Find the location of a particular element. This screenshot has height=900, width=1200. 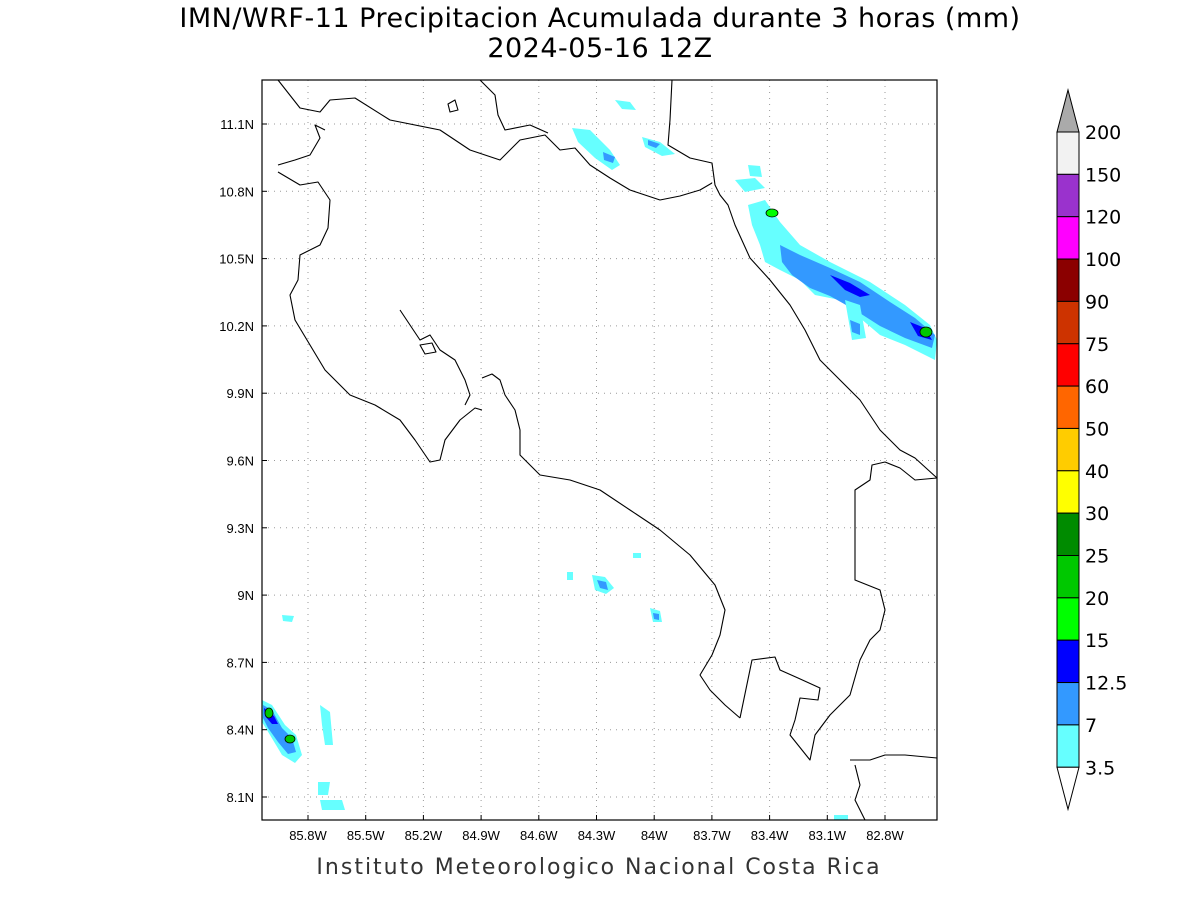

lon-tick-label: 84.6W is located at coordinates (539, 835).